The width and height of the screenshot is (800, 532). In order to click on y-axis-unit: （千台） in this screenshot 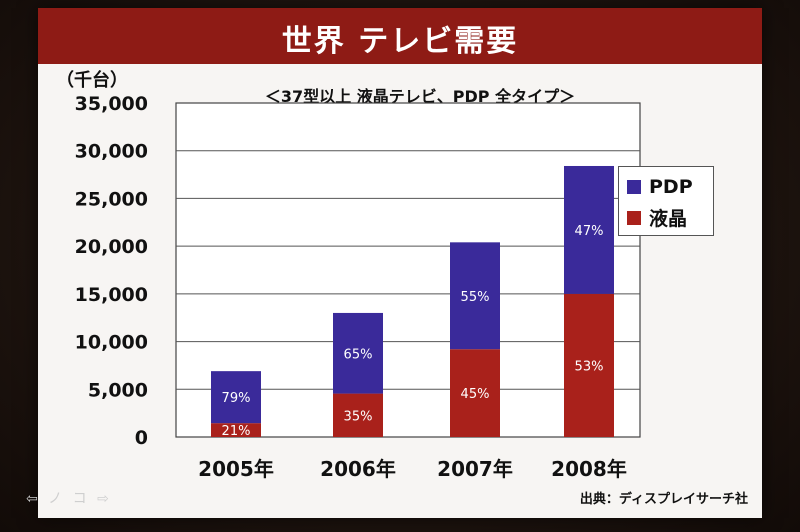, I will do `click(92, 80)`.